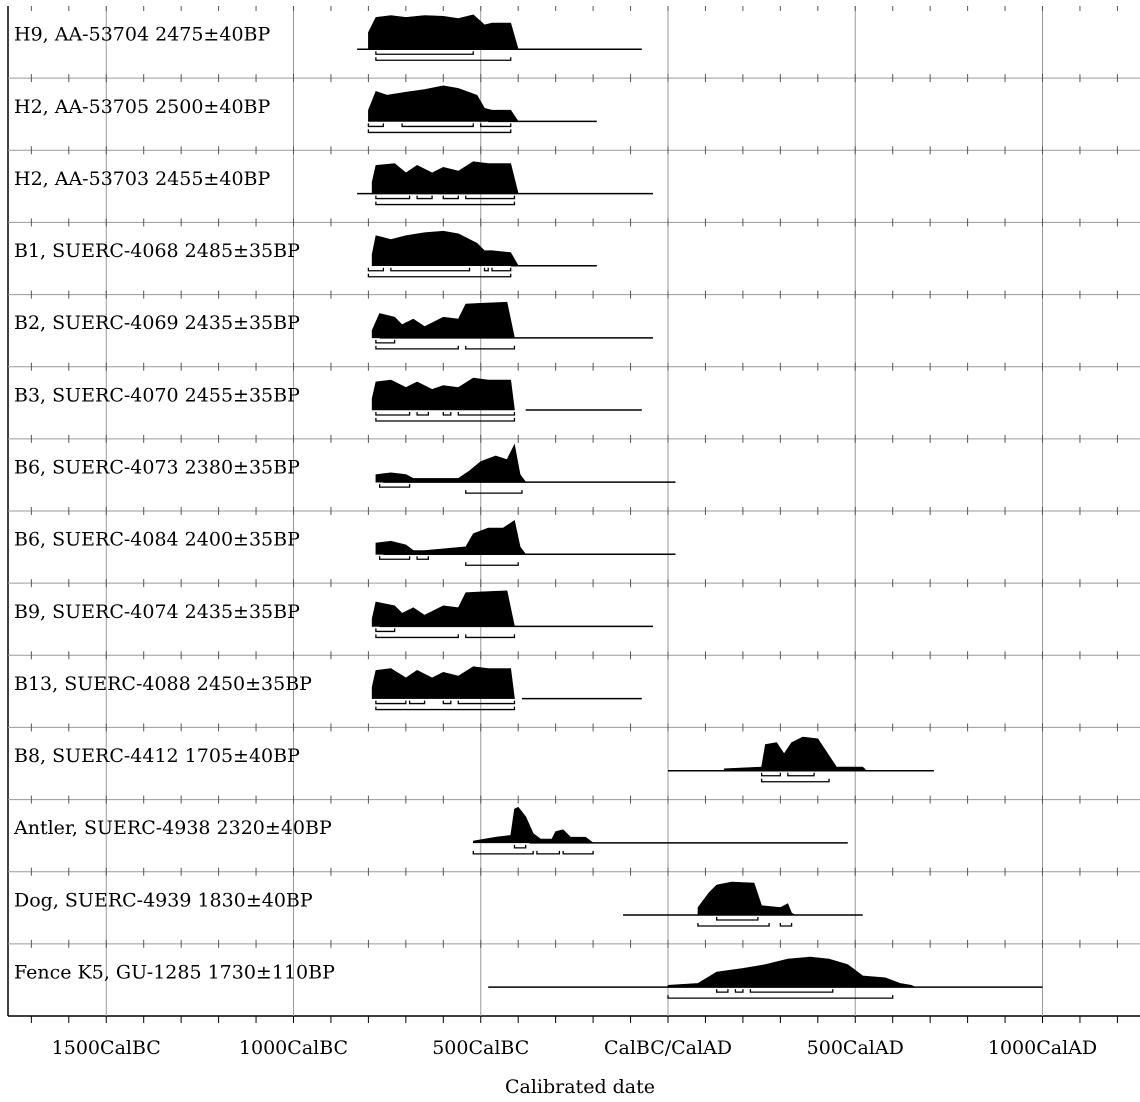 The image size is (1140, 1102). Describe the element at coordinates (345, 468) in the screenshot. I see `sample-row: B6, SUERC-4073 2380±35BP` at that location.